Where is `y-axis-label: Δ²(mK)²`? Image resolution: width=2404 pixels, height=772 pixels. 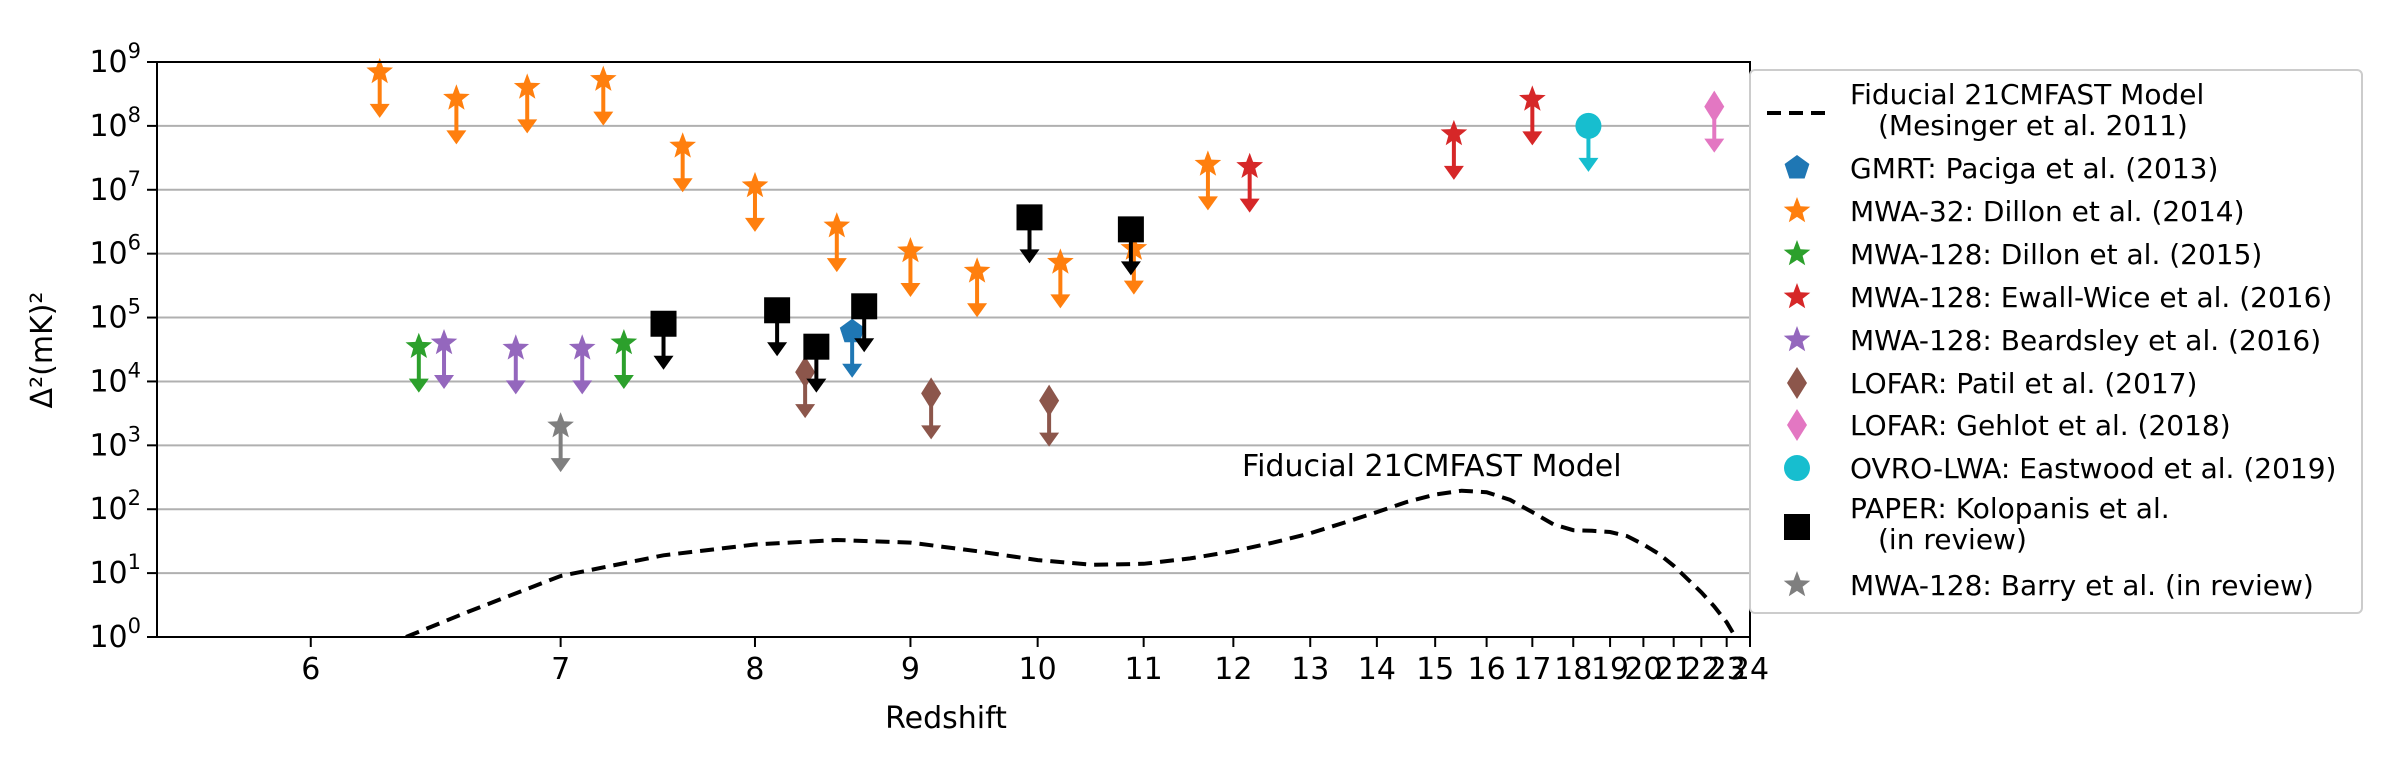
y-axis-label: Δ²(mK)² is located at coordinates (42, 350).